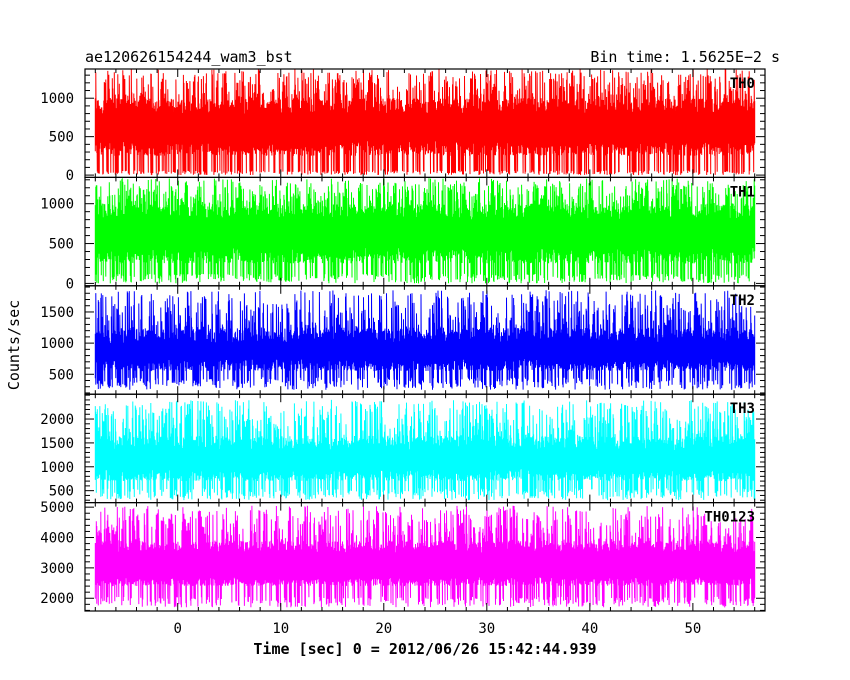  What do you see at coordinates (692, 629) in the screenshot?
I see `x-tick-label: 50` at bounding box center [692, 629].